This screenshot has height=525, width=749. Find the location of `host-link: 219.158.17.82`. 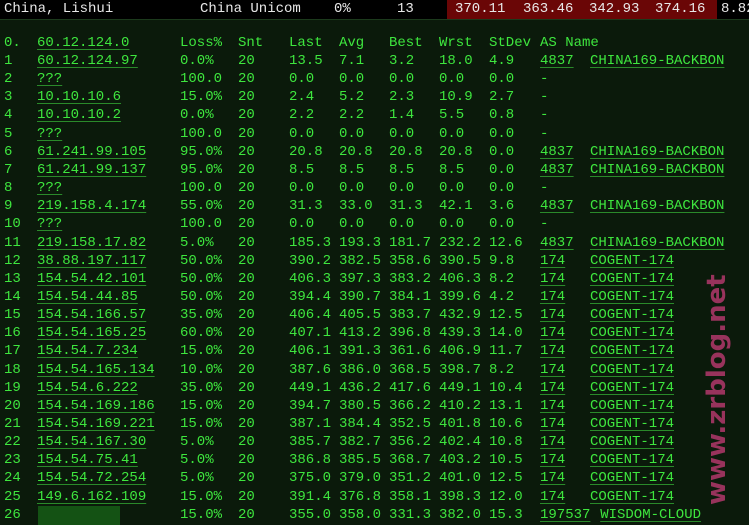

host-link: 219.158.17.82 is located at coordinates (92, 242).